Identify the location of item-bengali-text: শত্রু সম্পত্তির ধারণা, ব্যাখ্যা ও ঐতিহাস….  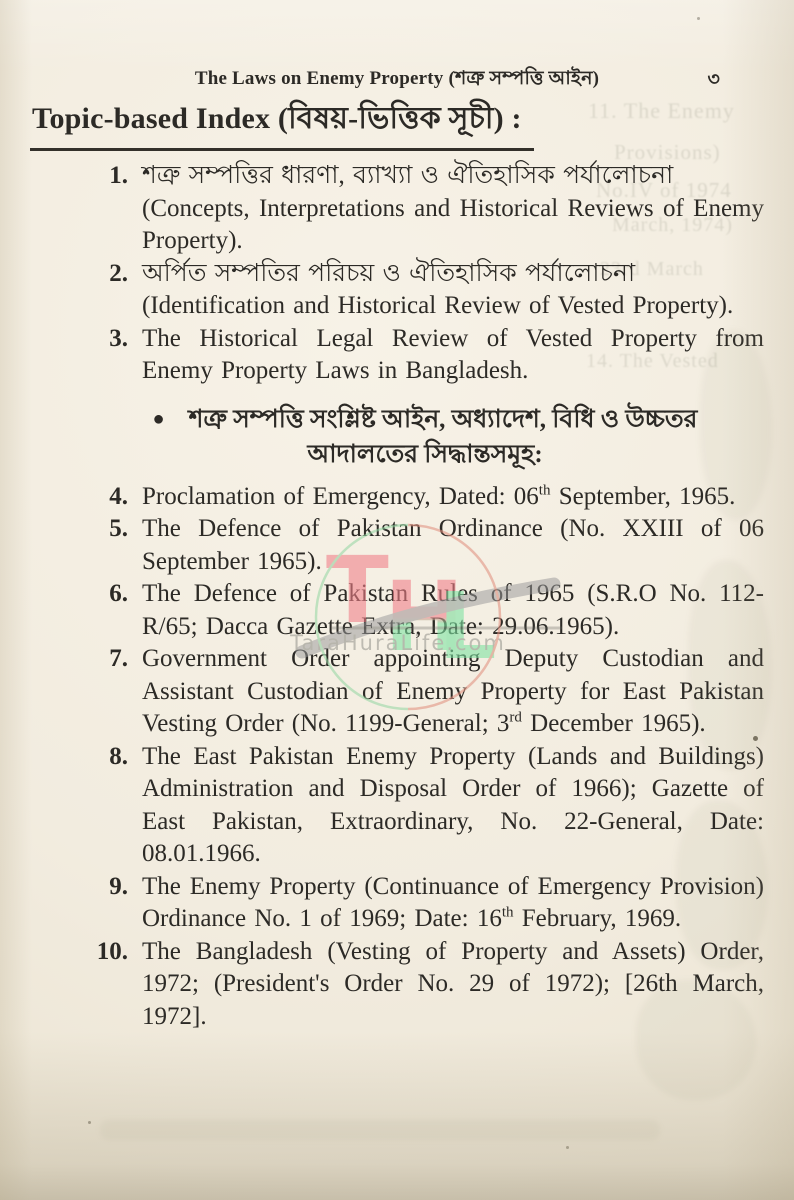
(408, 175).